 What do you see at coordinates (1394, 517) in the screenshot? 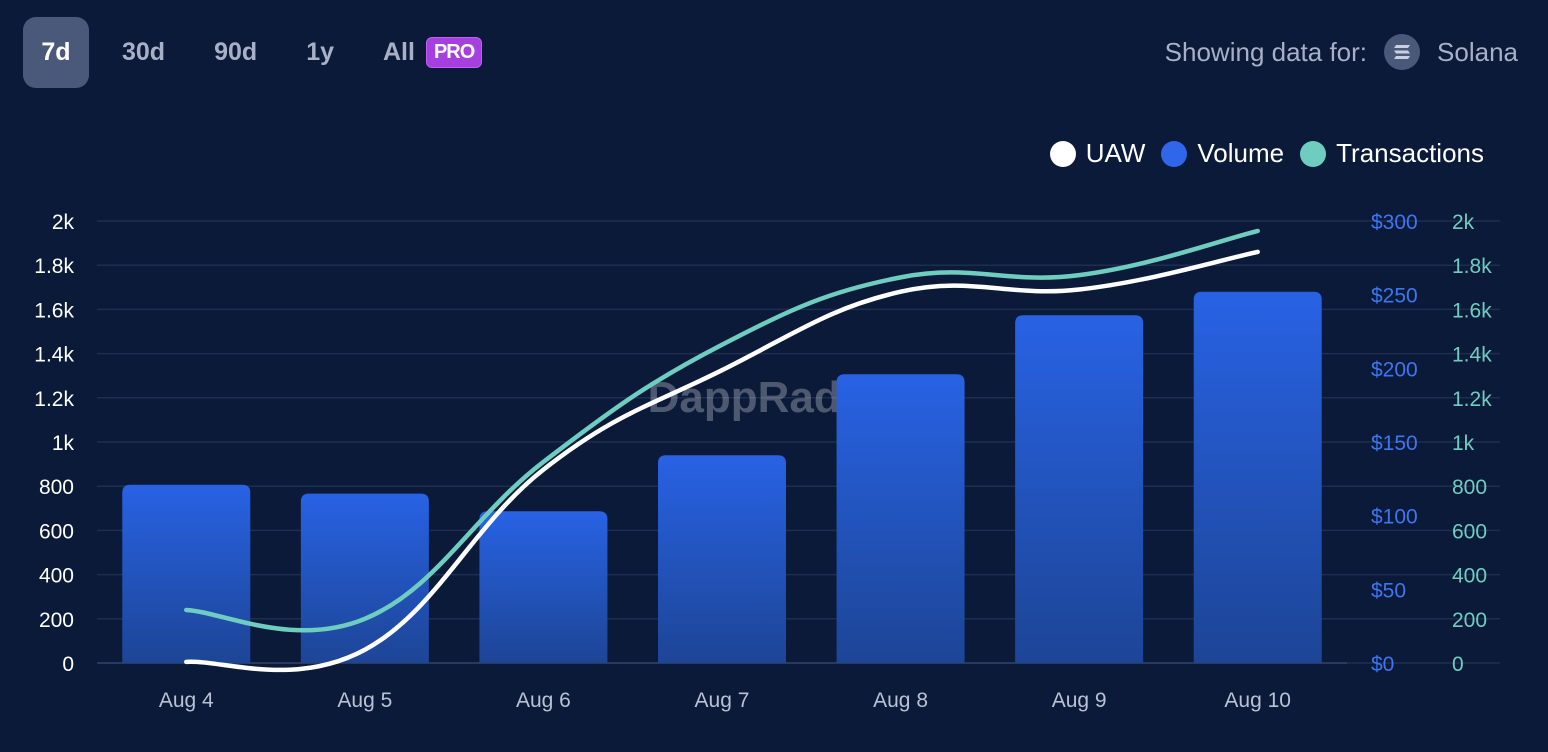
I see `volume-axis-tick: $100` at bounding box center [1394, 517].